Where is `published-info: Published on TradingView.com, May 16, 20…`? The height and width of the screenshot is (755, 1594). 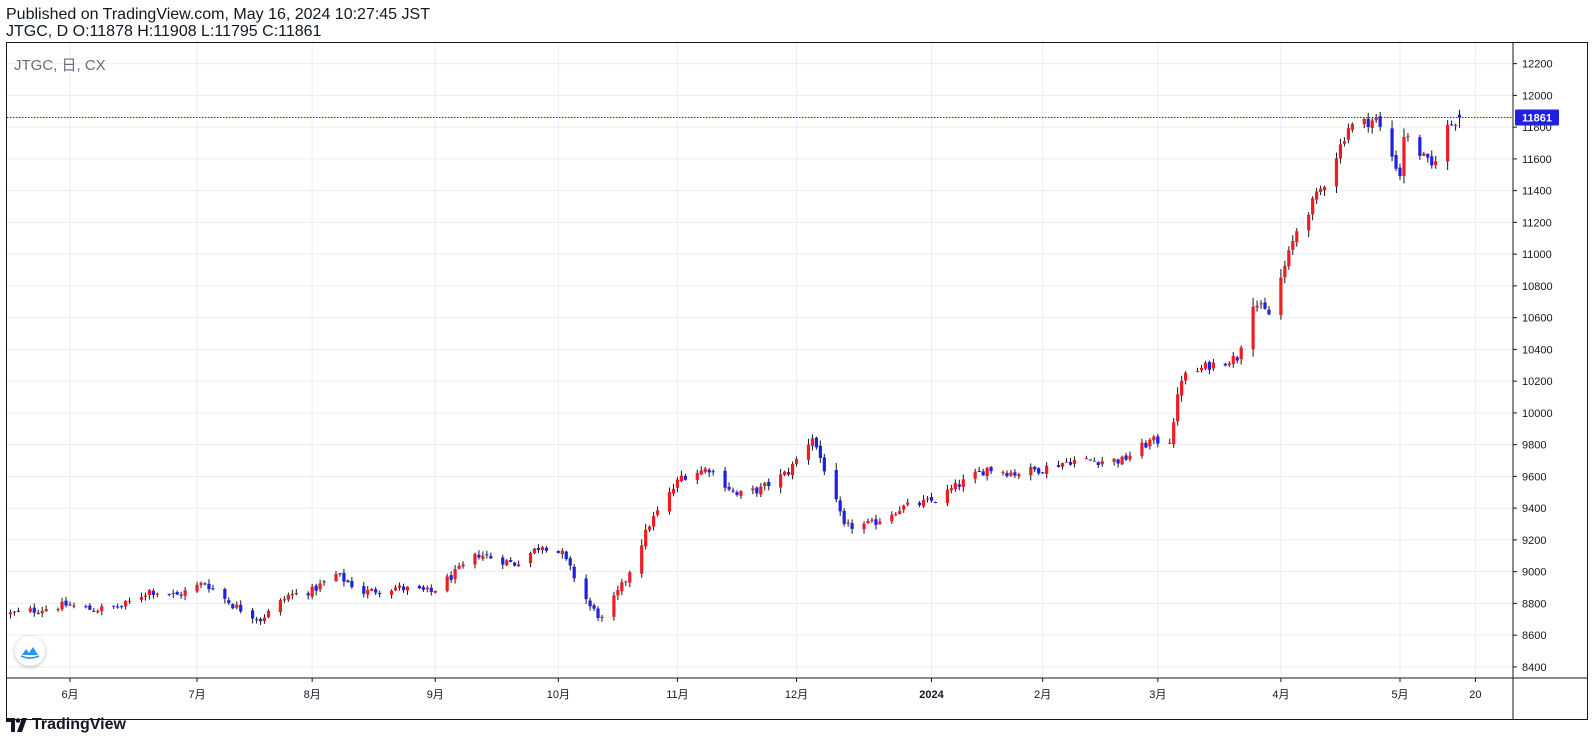 published-info: Published on TradingView.com, May 16, 20… is located at coordinates (218, 14).